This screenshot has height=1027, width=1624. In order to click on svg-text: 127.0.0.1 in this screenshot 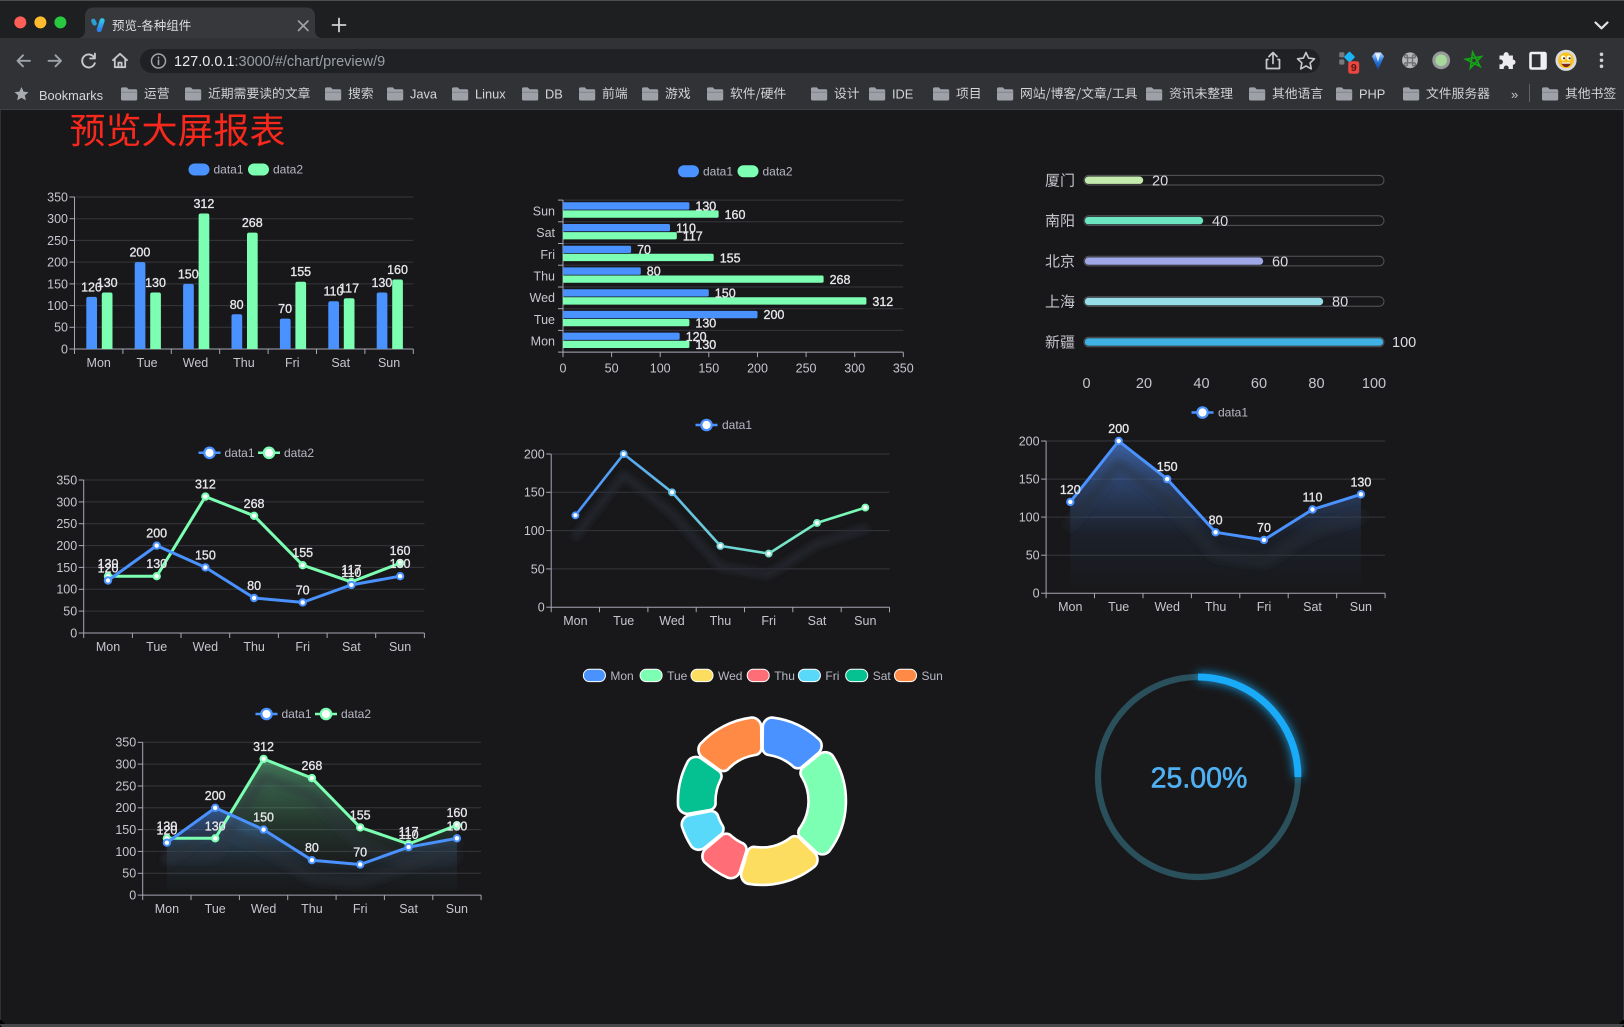, I will do `click(204, 62)`.